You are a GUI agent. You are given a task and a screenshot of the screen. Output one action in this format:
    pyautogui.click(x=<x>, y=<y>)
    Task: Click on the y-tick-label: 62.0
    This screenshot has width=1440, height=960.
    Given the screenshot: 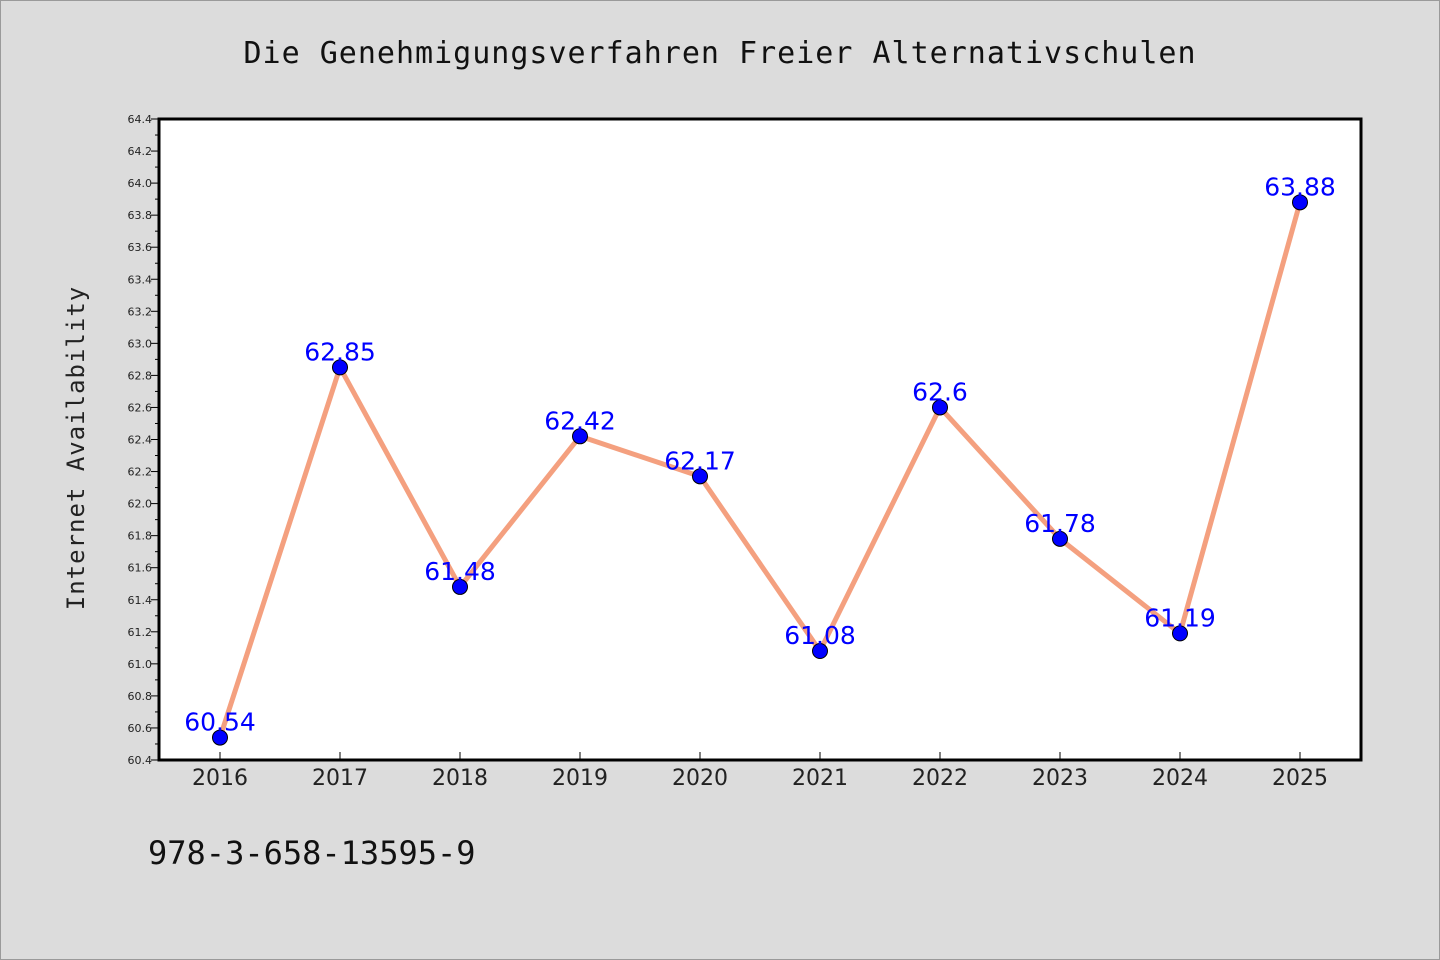 What is the action you would take?
    pyautogui.click(x=140, y=504)
    